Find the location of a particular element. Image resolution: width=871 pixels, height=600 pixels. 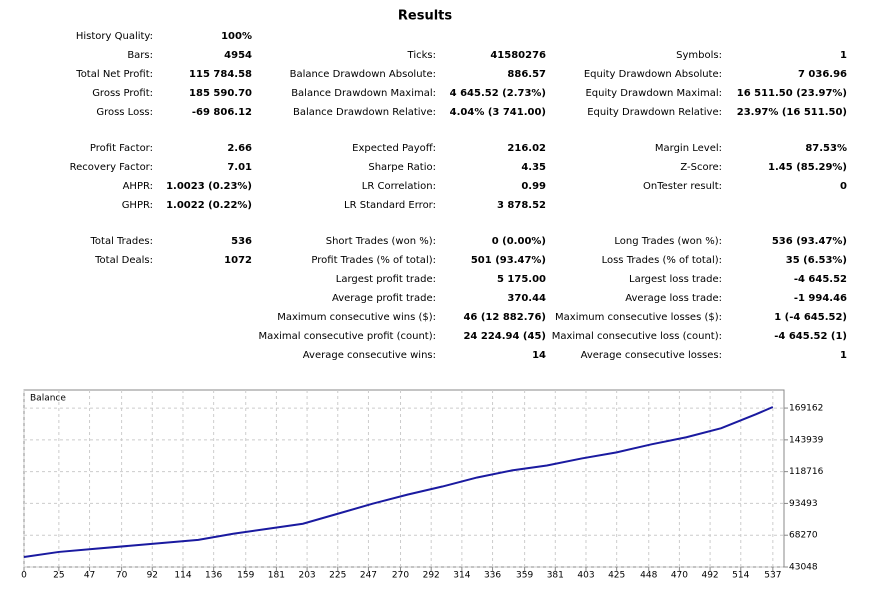

stat-value: 185 590.70 is located at coordinates (220, 93).